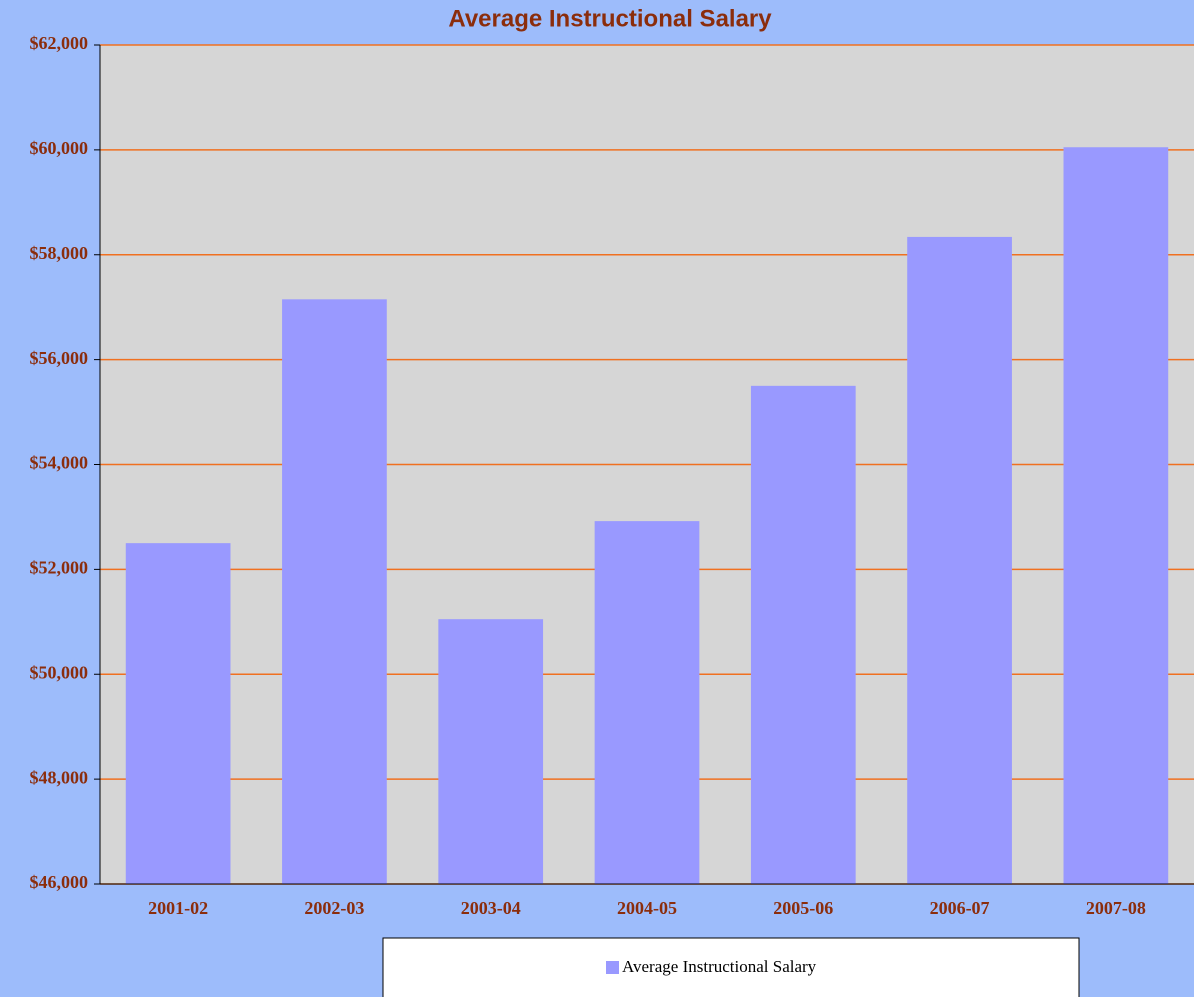 The height and width of the screenshot is (997, 1194). What do you see at coordinates (59, 463) in the screenshot?
I see `y-tick-label: $54,000` at bounding box center [59, 463].